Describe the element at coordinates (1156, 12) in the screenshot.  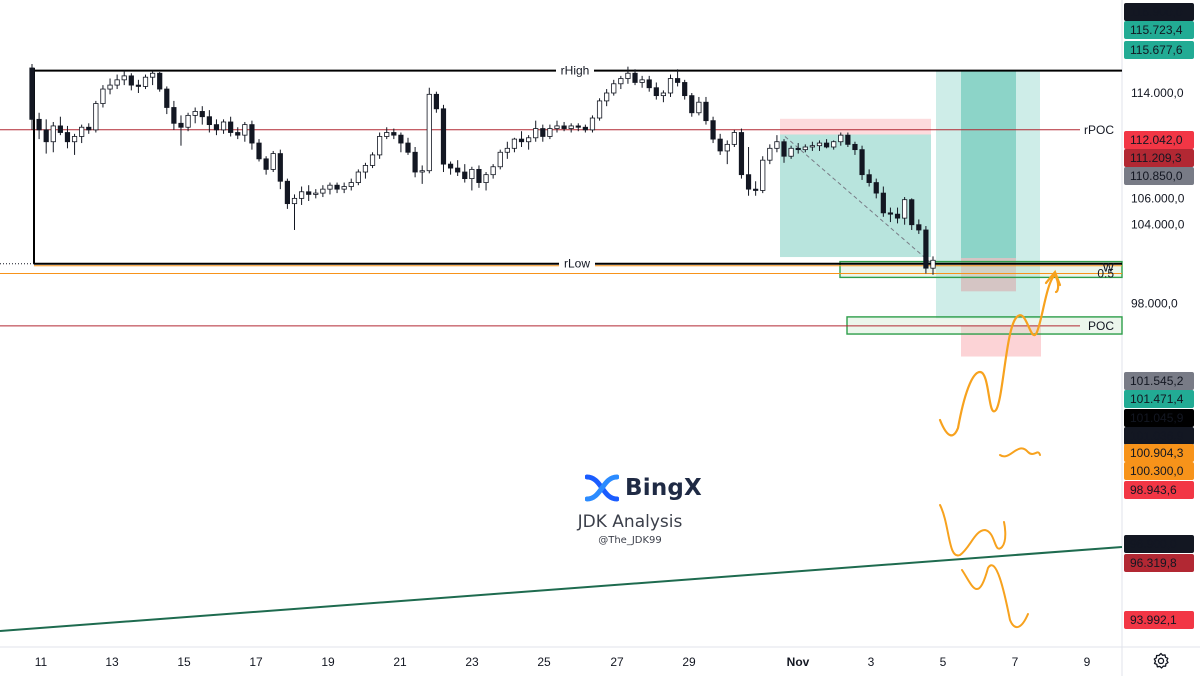
I see `price-label: 115.900,0` at that location.